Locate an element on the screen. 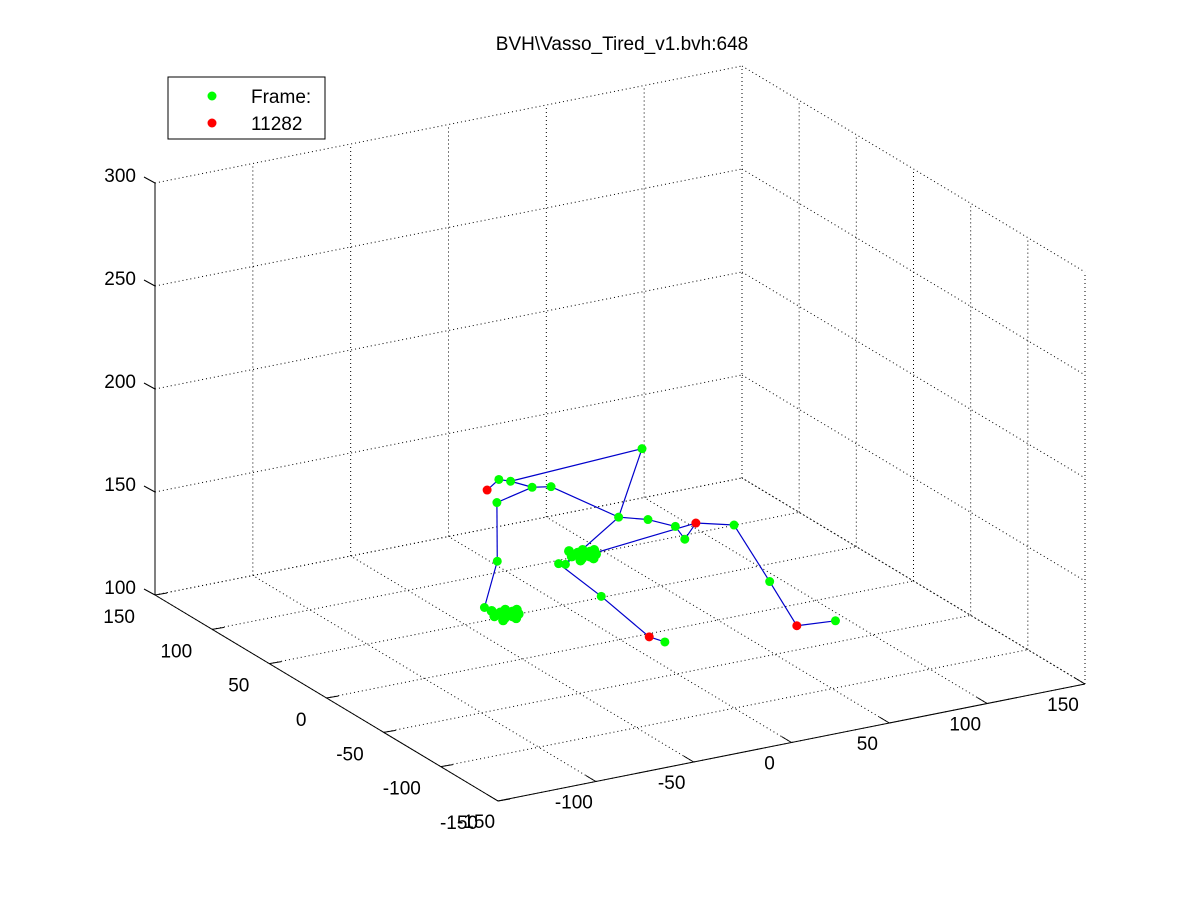 The height and width of the screenshot is (901, 1201). legend-label-frame: Frame: is located at coordinates (281, 97).